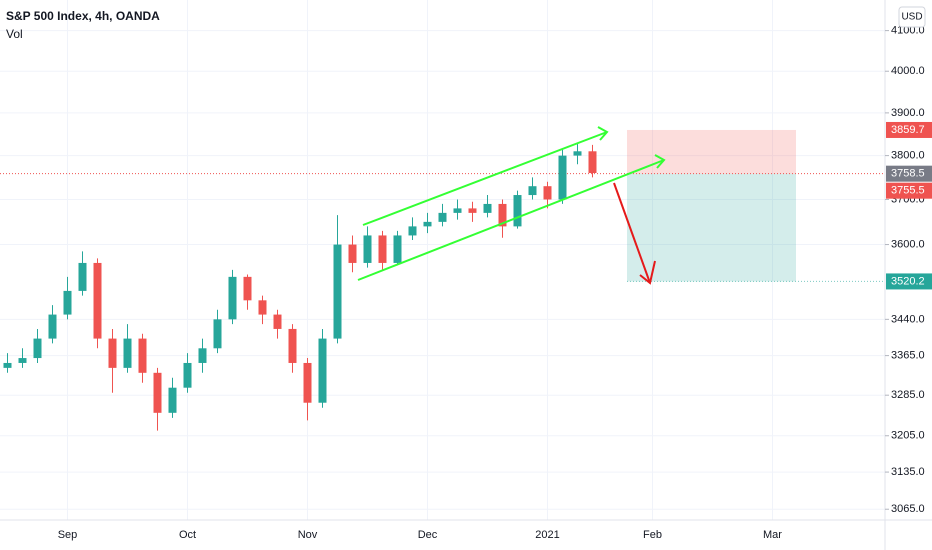 The width and height of the screenshot is (932, 550). I want to click on chart-title: S&P 500 Index, 4h, OANDA, so click(83, 16).